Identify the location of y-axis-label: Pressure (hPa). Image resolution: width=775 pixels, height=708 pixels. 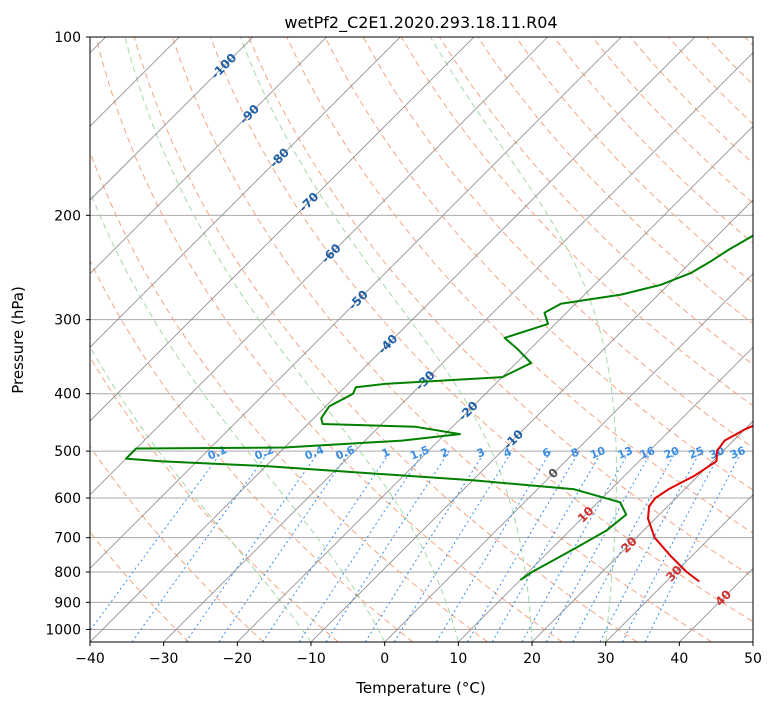
(18, 340).